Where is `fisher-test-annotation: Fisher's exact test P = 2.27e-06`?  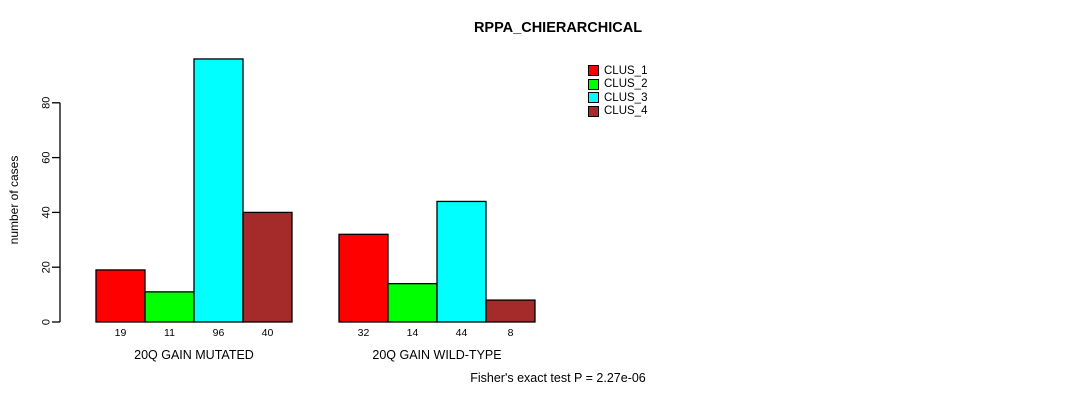
fisher-test-annotation: Fisher's exact test P = 2.27e-06 is located at coordinates (558, 378).